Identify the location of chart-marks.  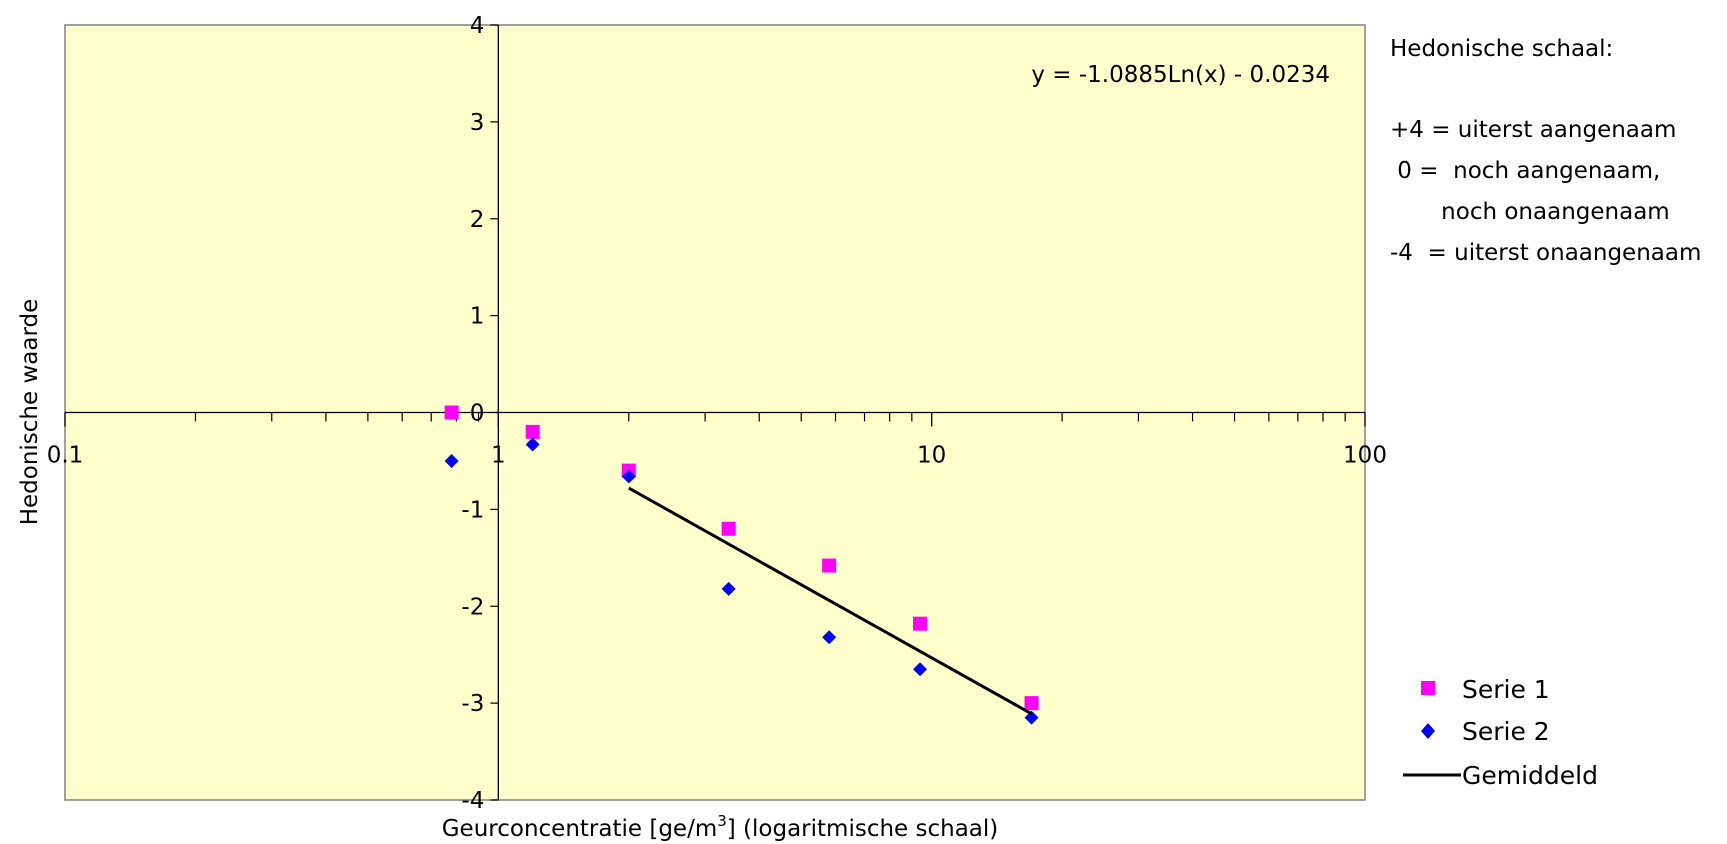
(741, 565).